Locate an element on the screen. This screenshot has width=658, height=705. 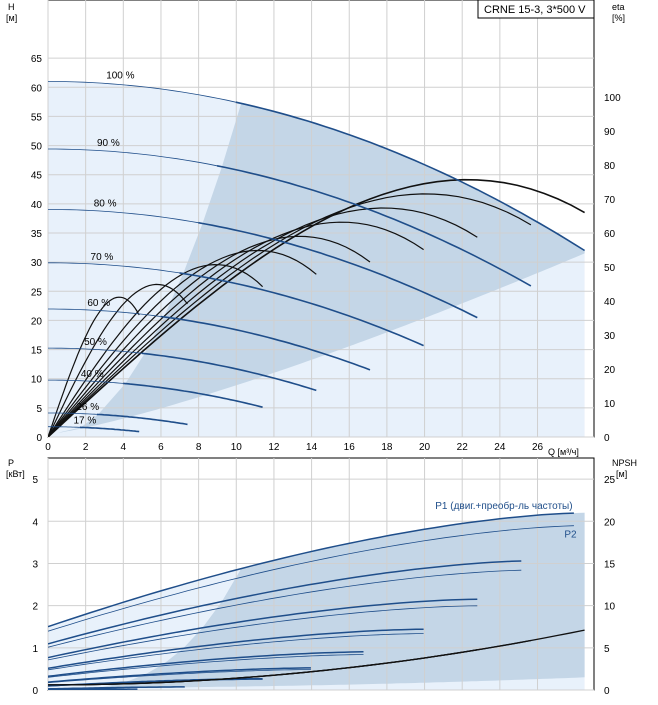
npsh-tick-label-2: 10 is located at coordinates (610, 607).